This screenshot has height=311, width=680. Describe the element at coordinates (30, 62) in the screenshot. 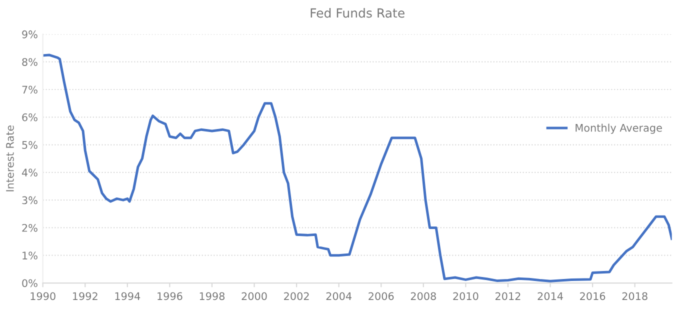

I see `y-tick-label: 8%` at that location.